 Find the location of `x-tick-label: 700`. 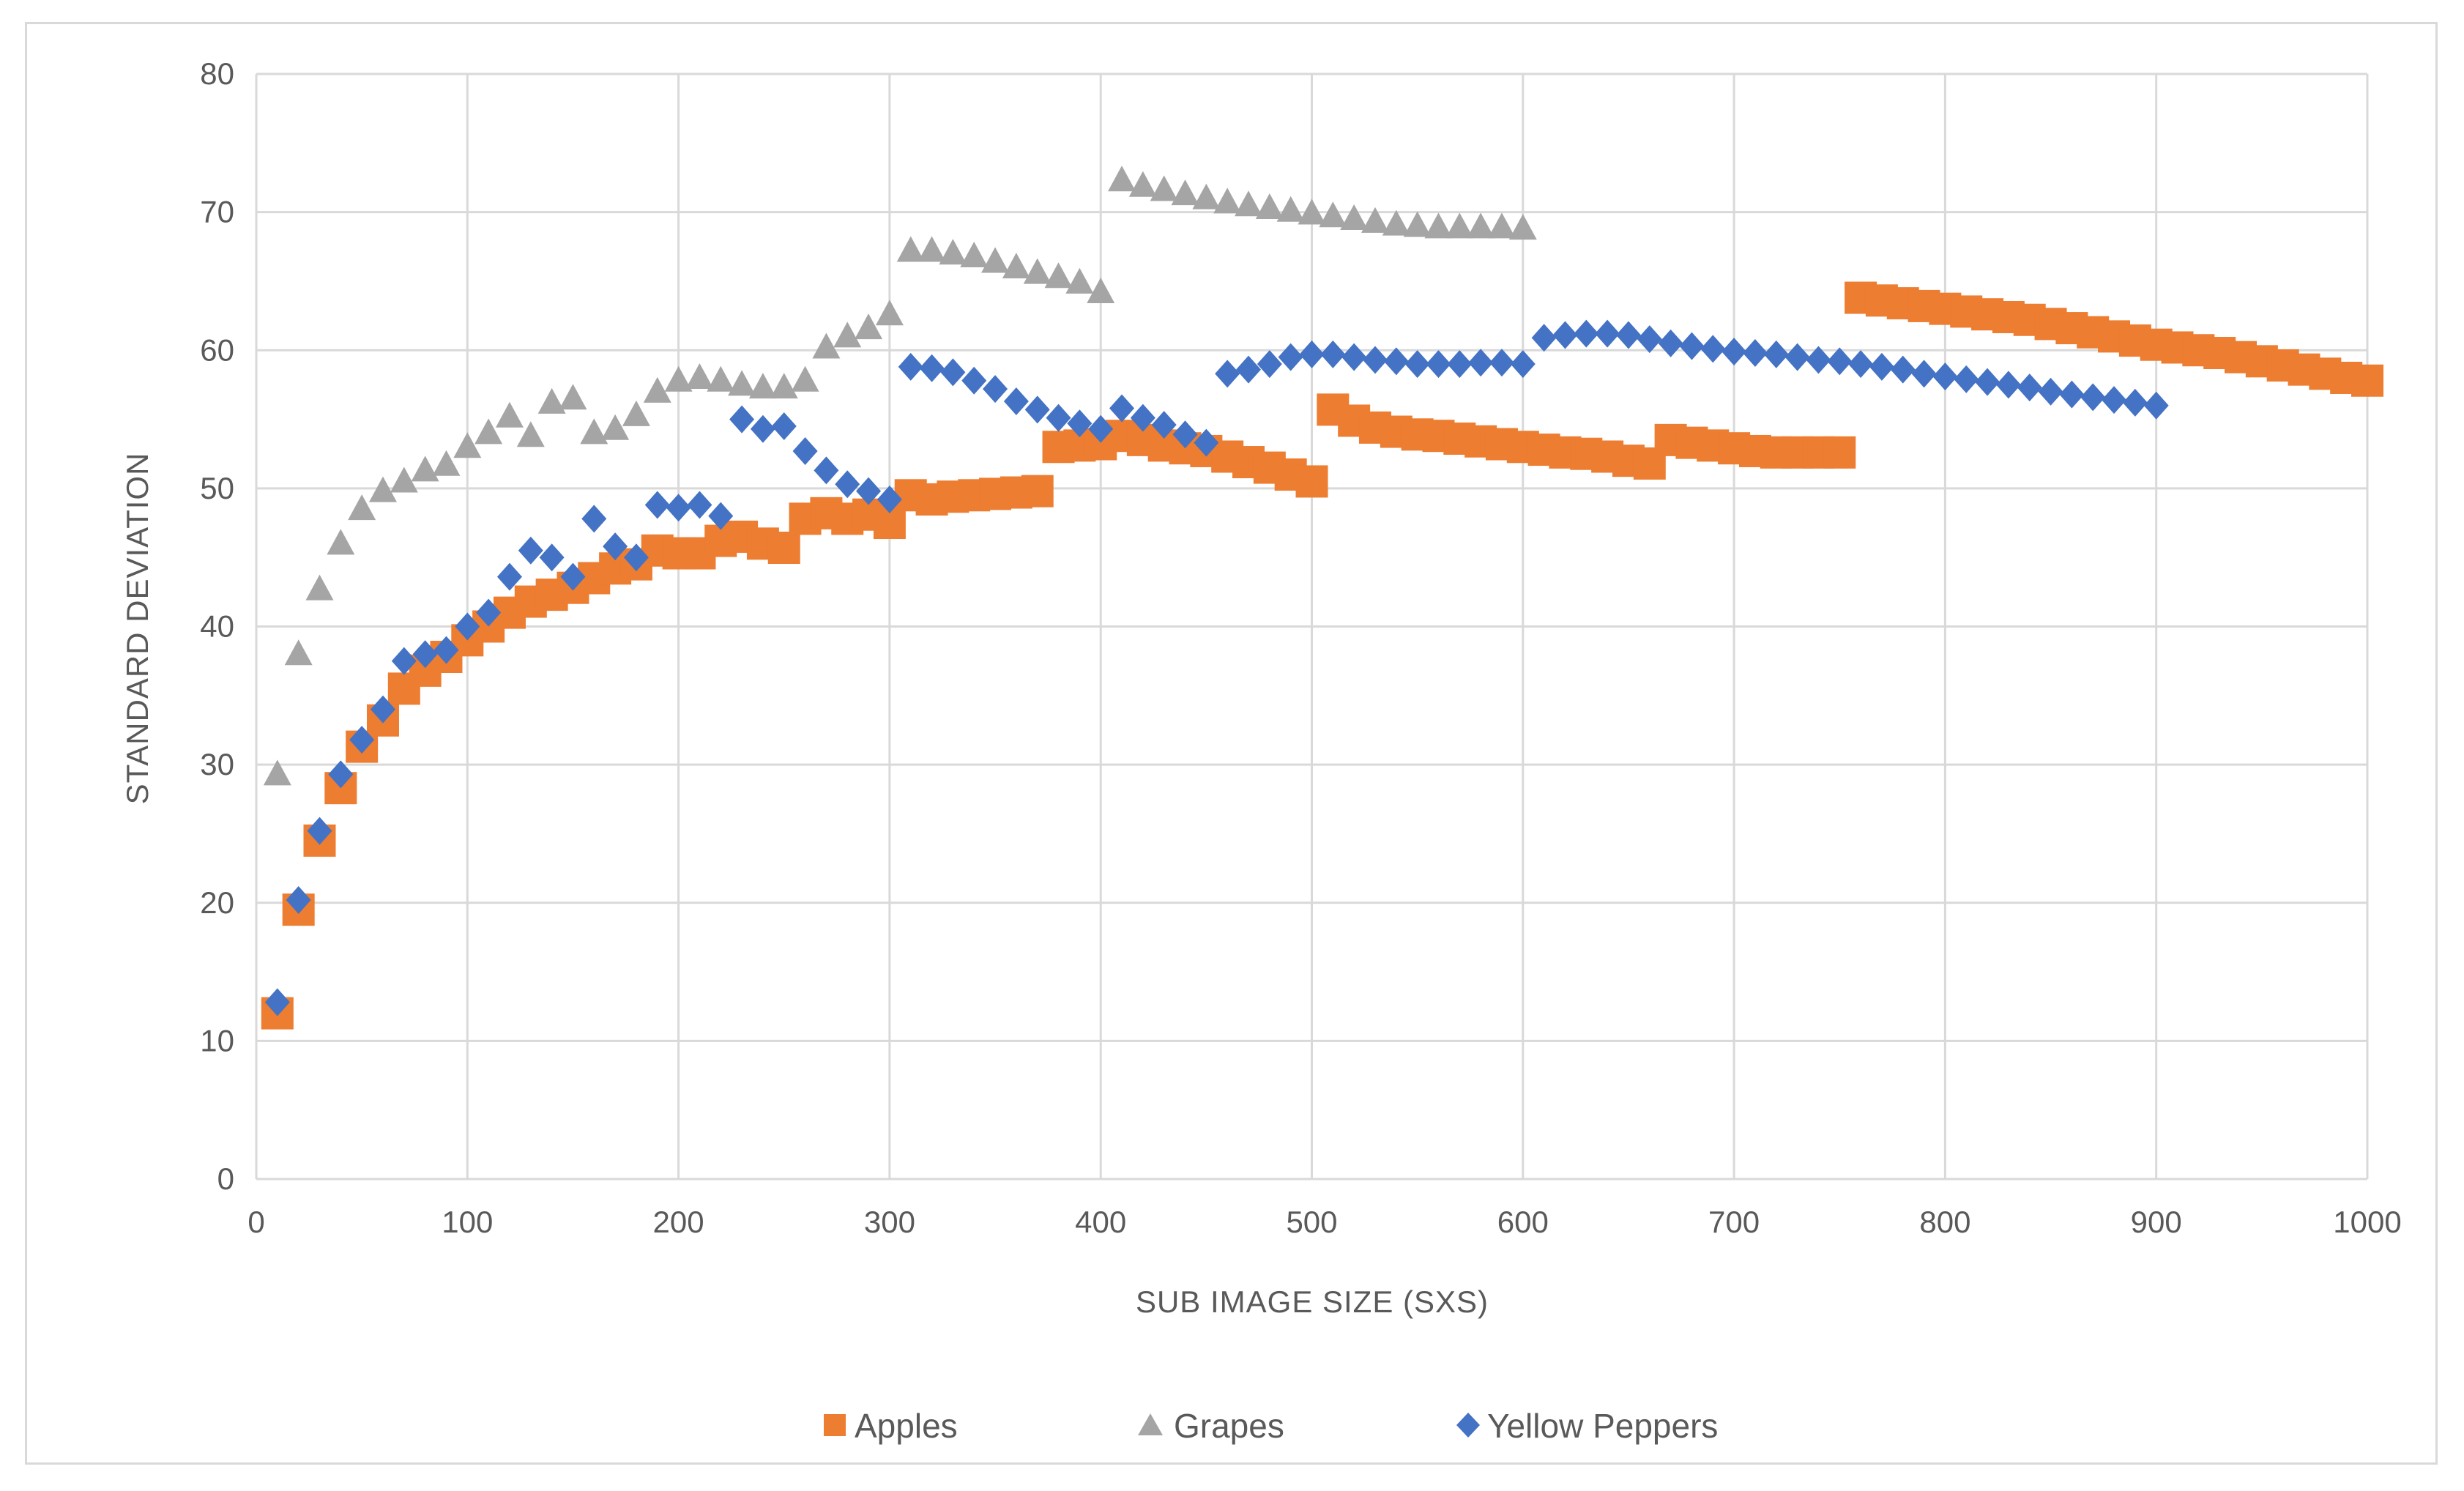

x-tick-label: 700 is located at coordinates (1734, 1222).